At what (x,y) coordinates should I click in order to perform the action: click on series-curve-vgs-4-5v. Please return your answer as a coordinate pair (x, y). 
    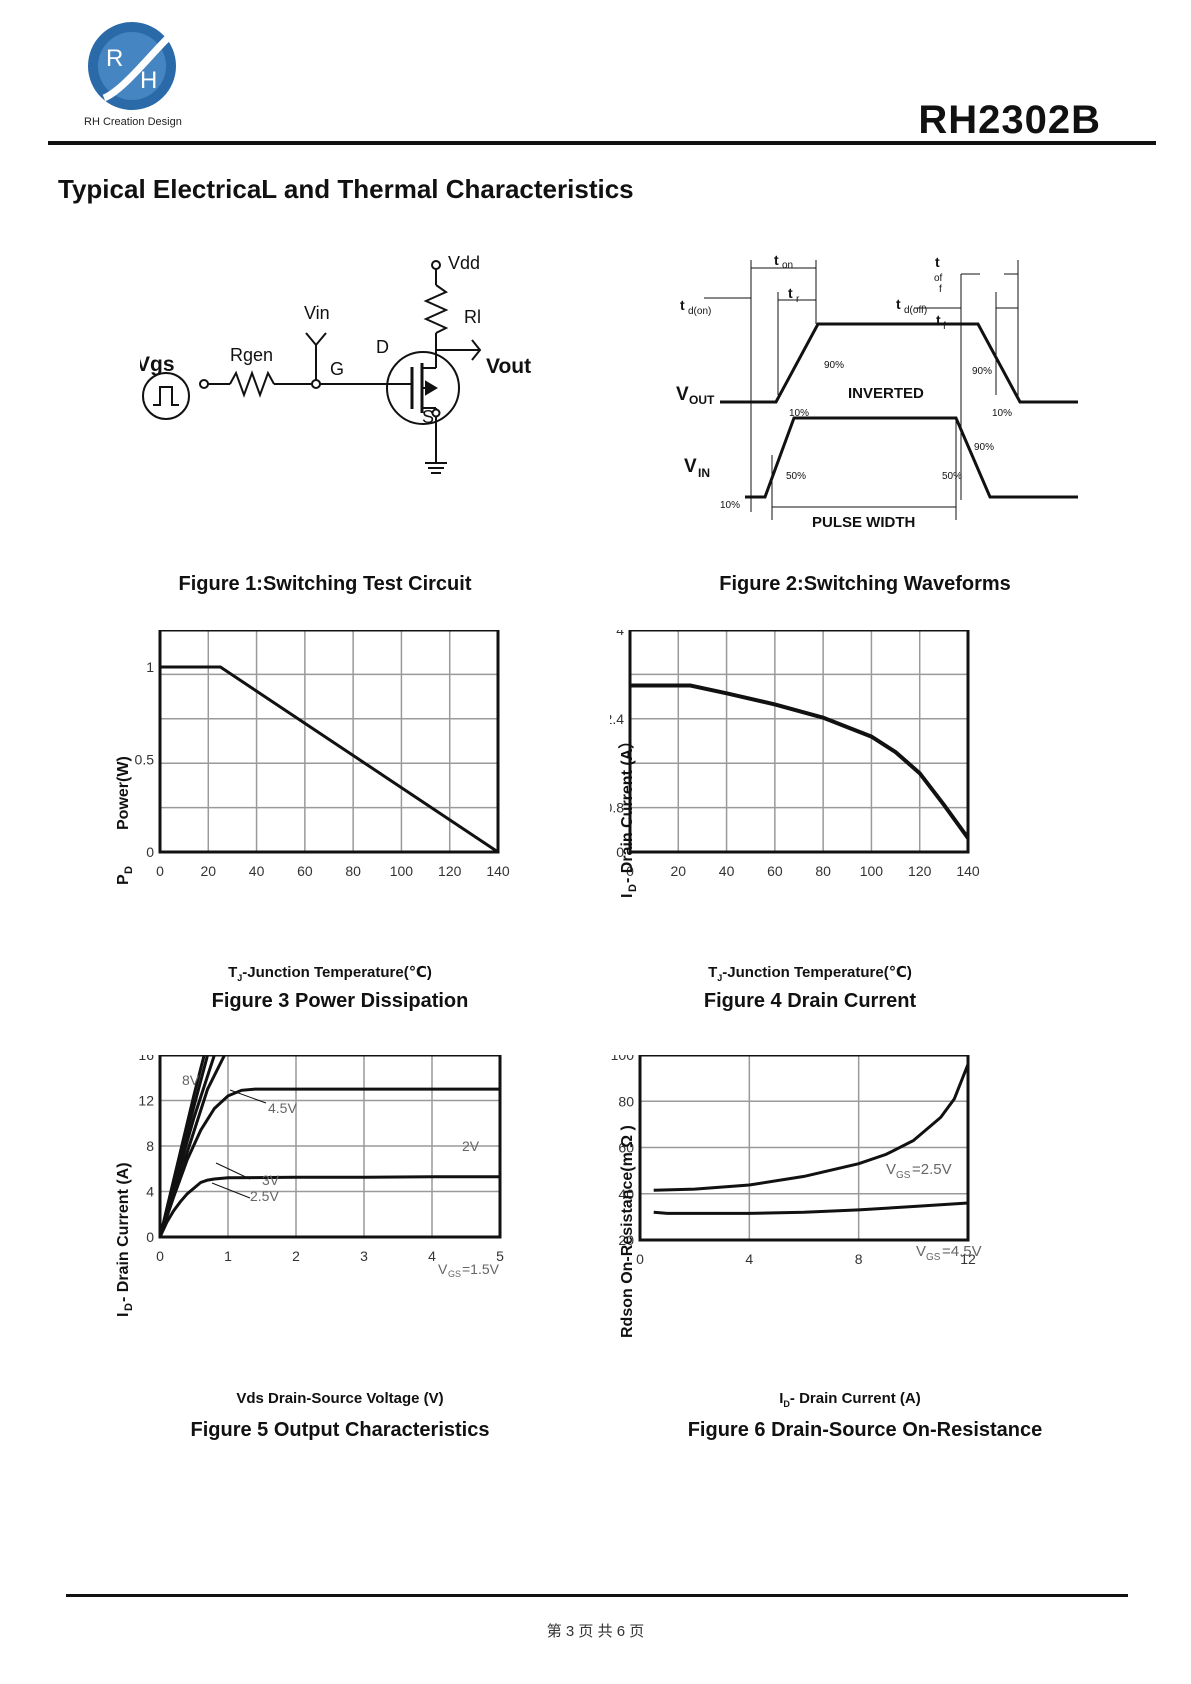
    Looking at the image, I should click on (811, 1208).